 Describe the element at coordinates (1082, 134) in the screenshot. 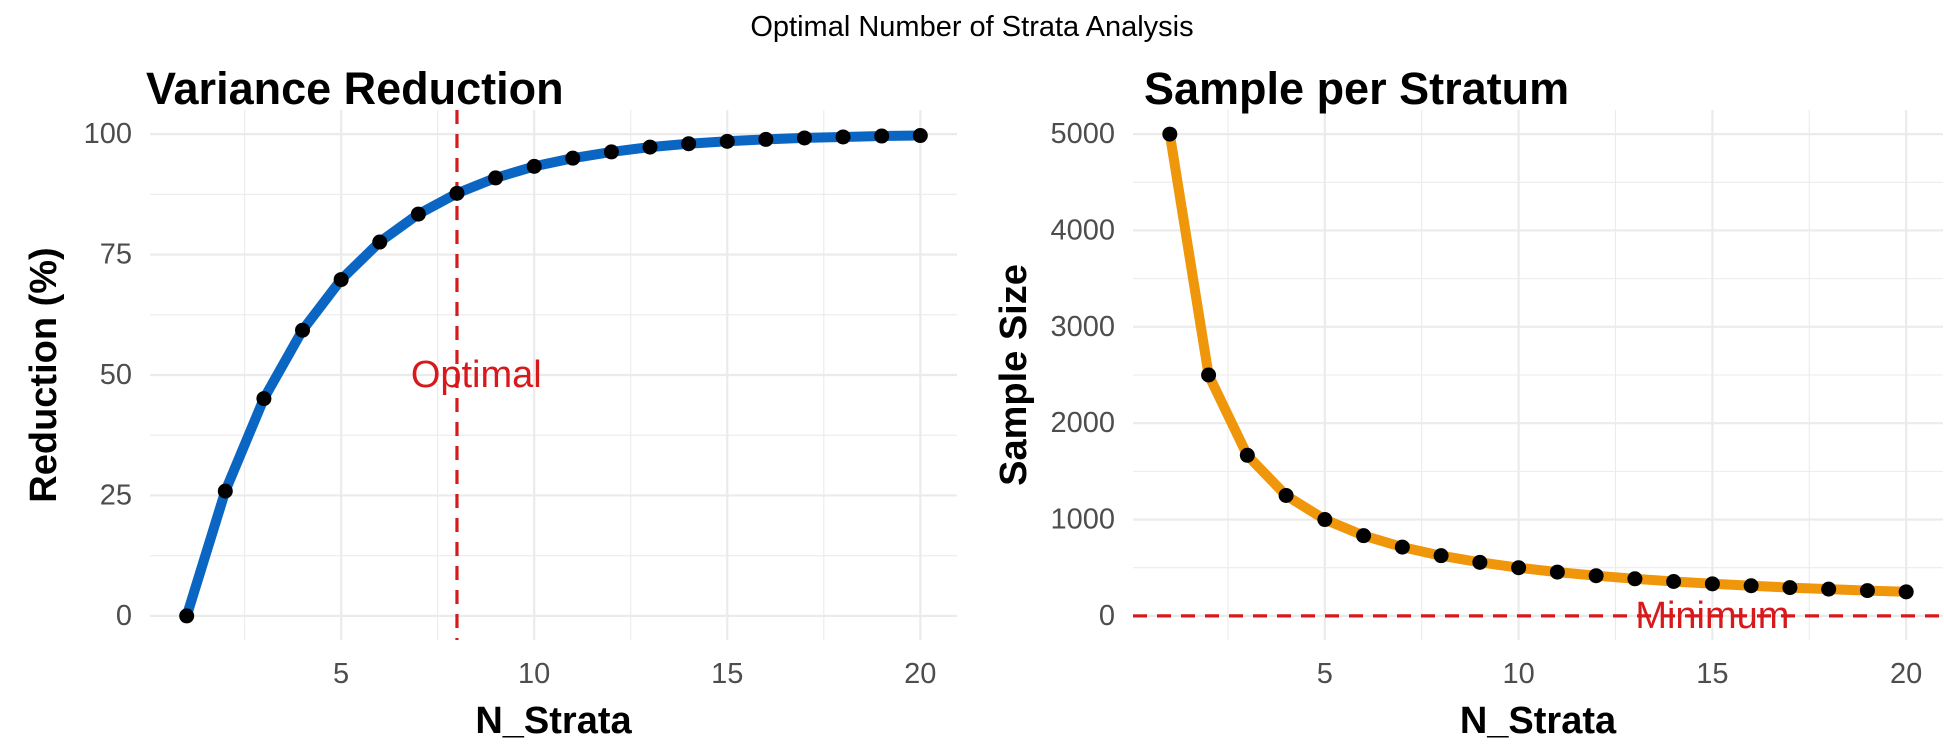

I see `y-tick-label: 5000` at that location.